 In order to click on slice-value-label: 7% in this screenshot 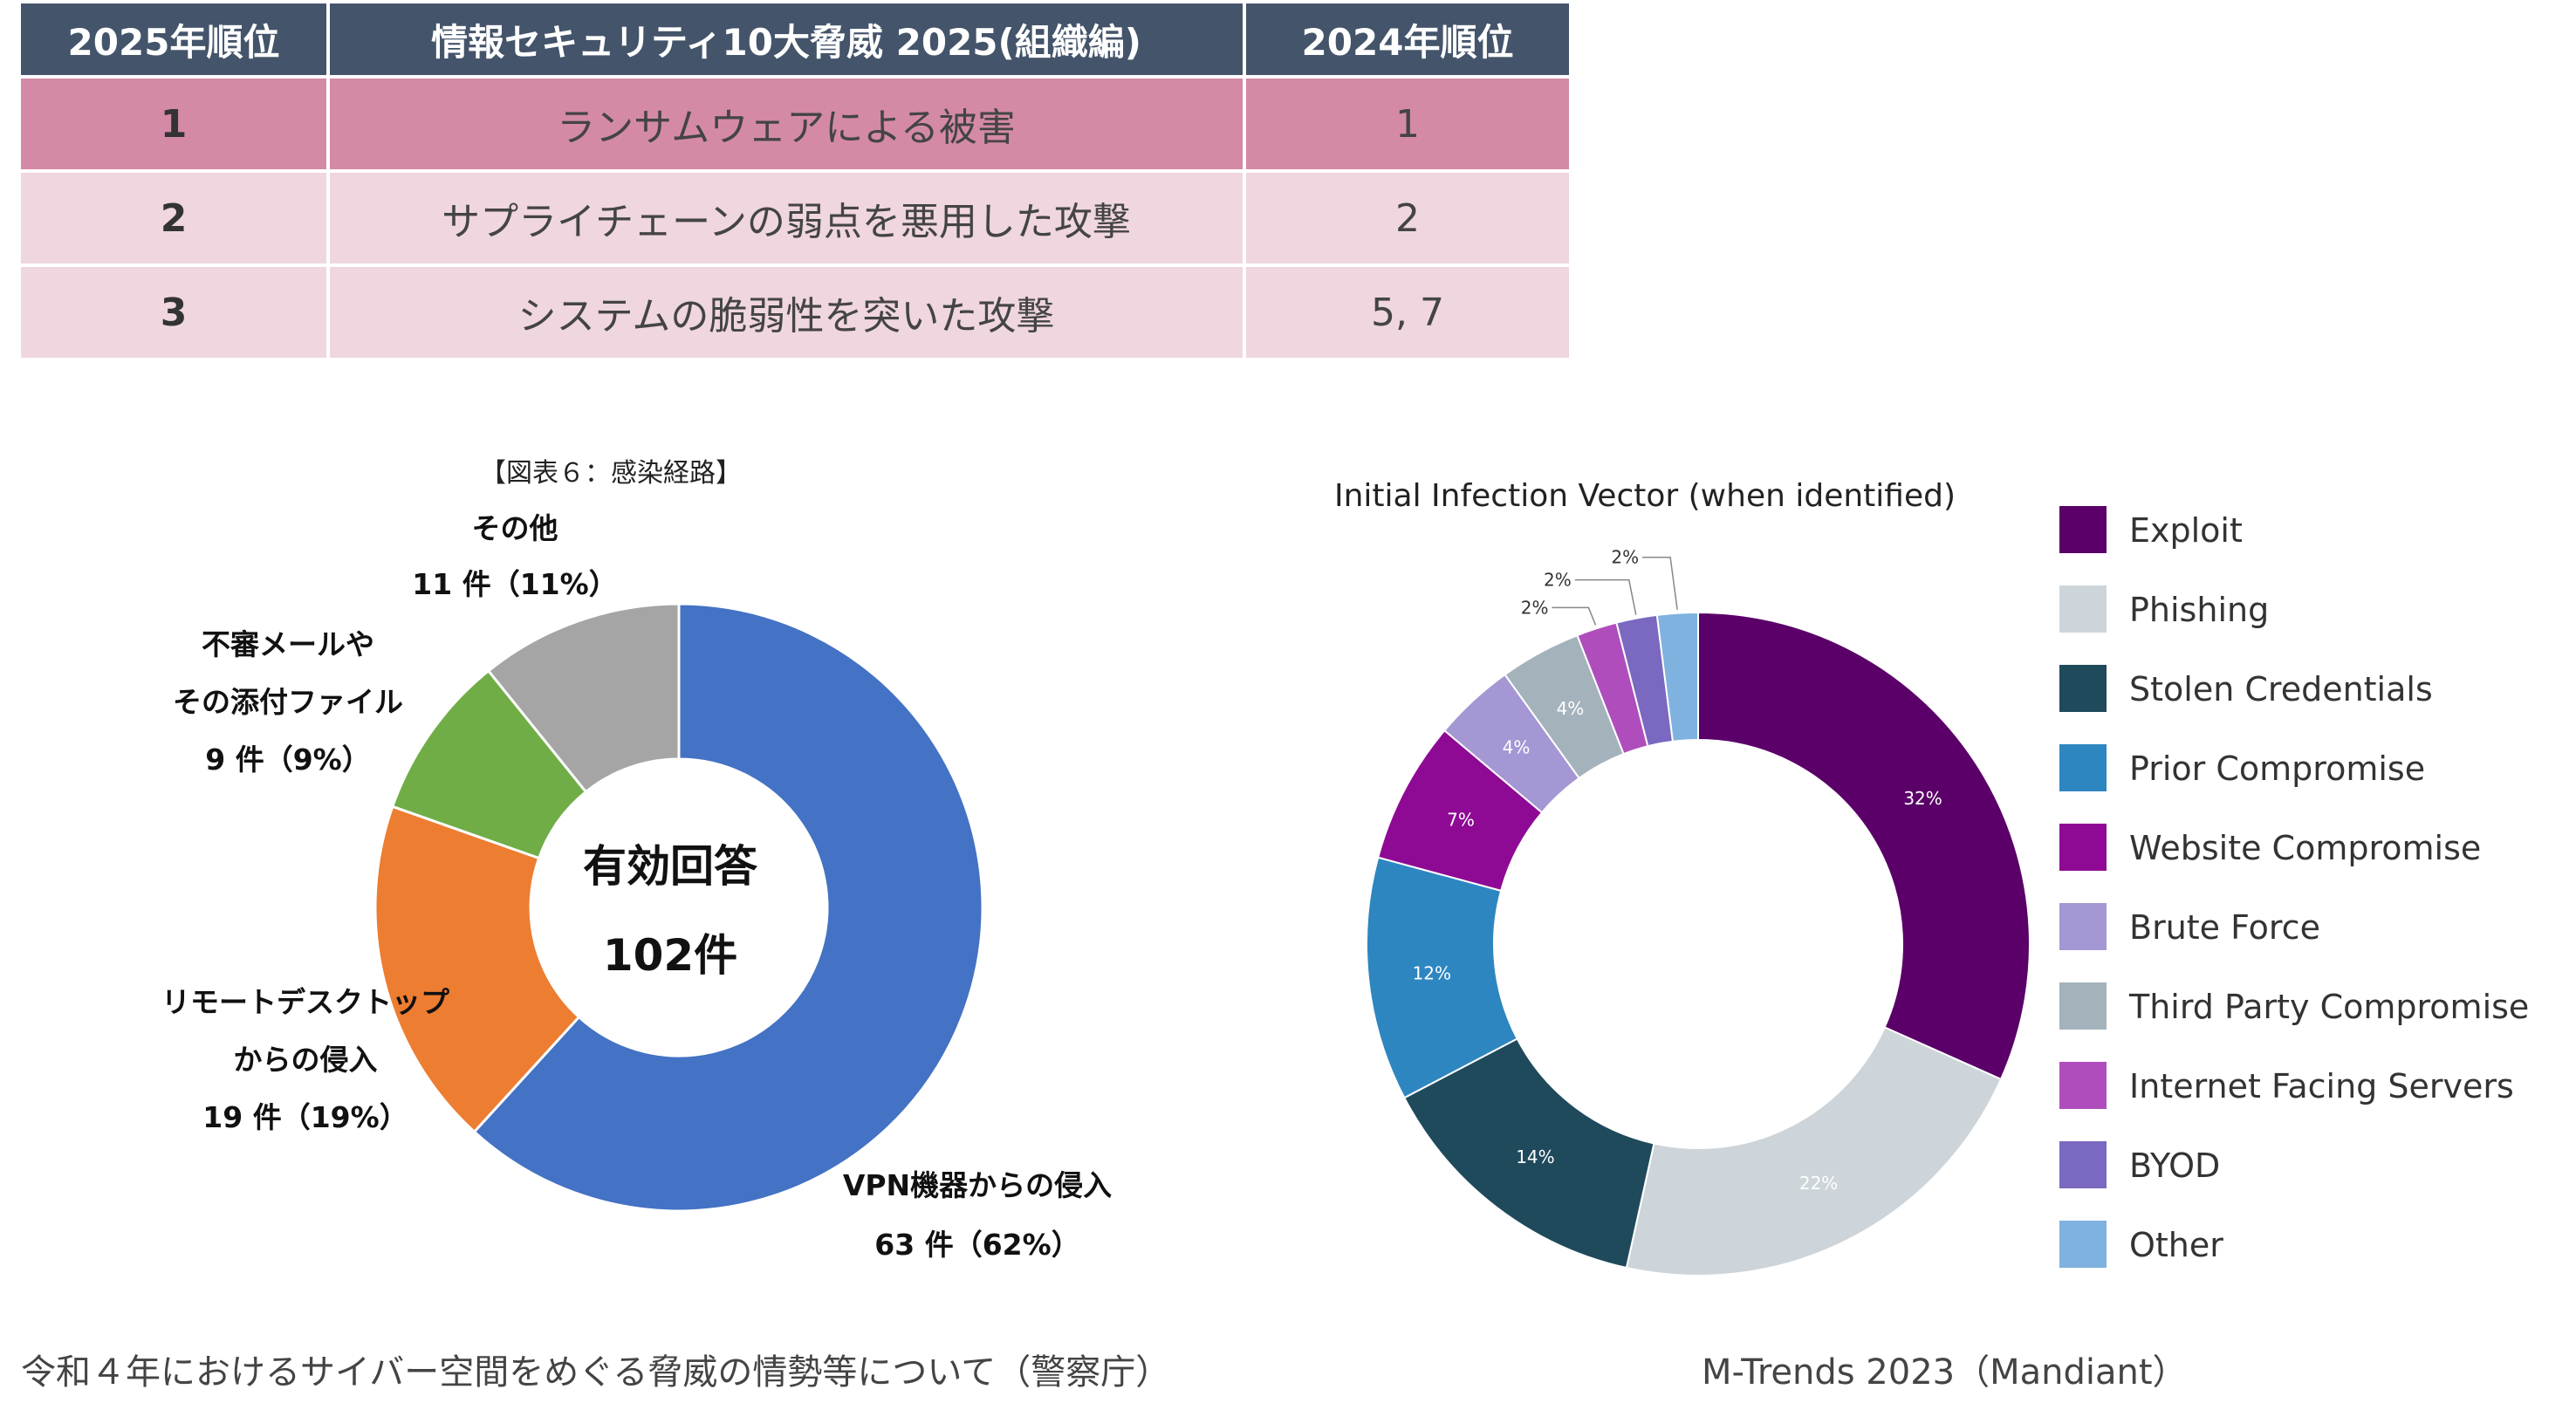, I will do `click(1461, 820)`.